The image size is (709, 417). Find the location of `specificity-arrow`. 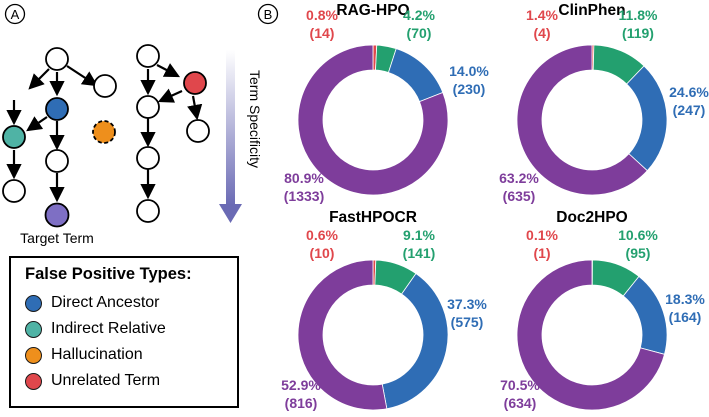

specificity-arrow is located at coordinates (230, 136).